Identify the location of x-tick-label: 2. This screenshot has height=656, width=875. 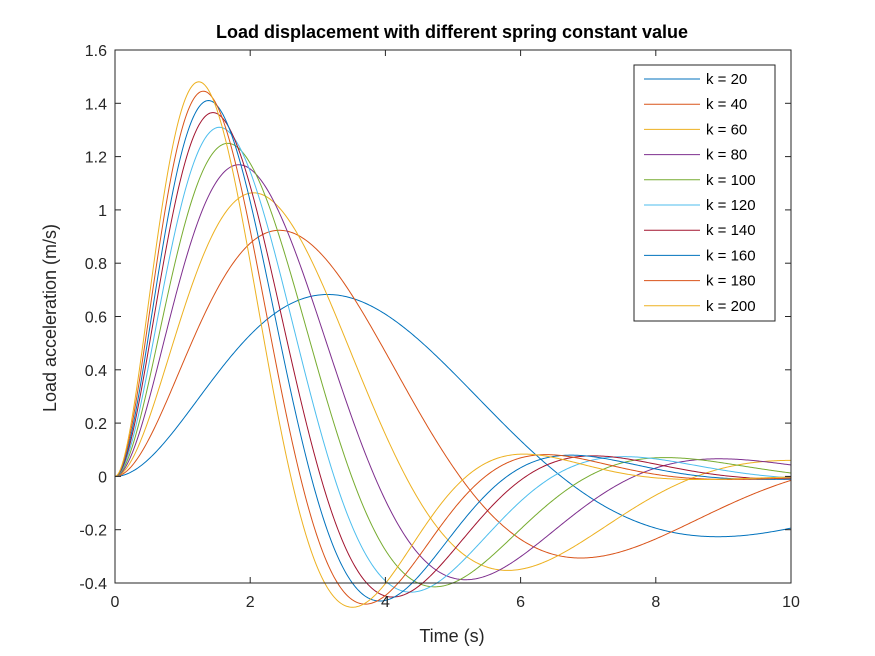
(250, 602).